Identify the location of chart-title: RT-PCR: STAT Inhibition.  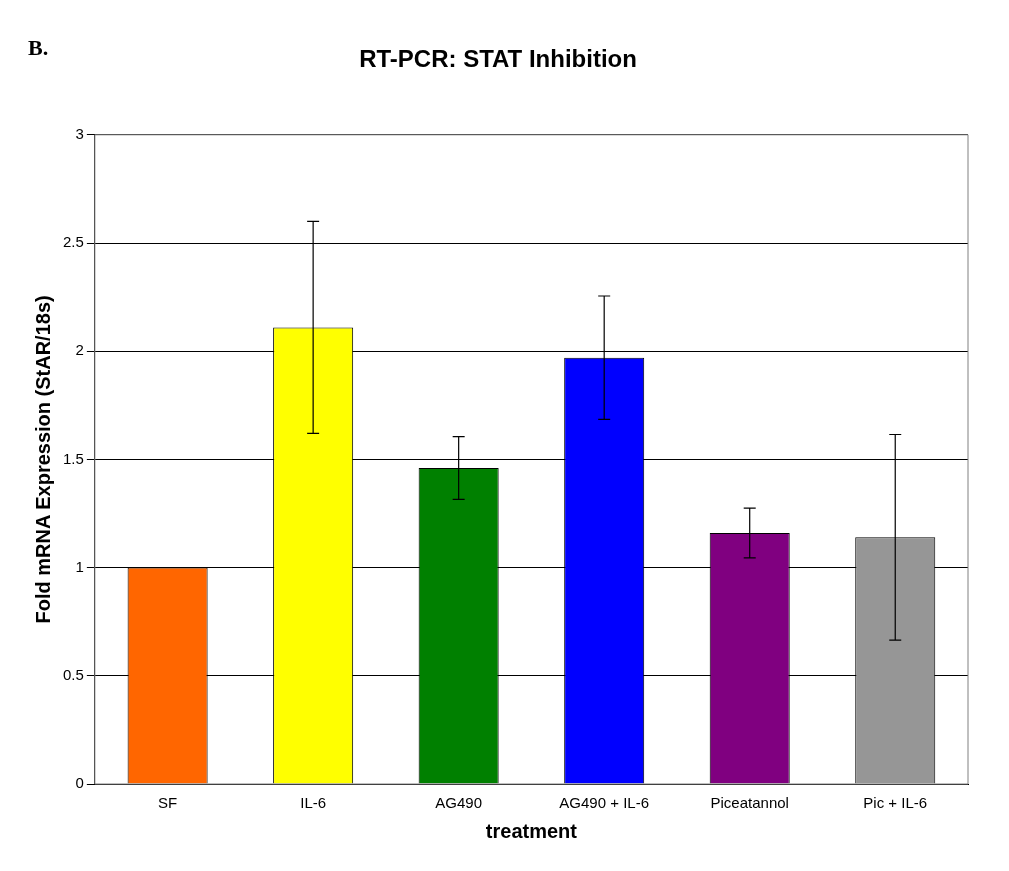
(498, 59).